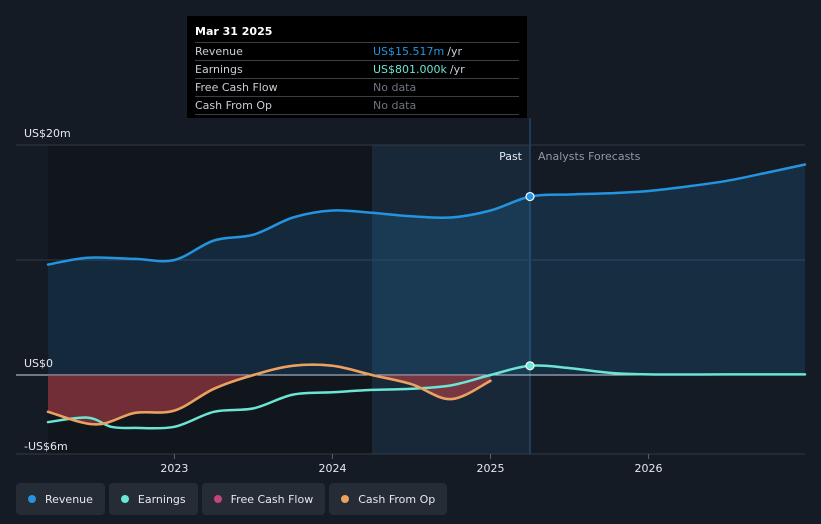 The height and width of the screenshot is (524, 821). Describe the element at coordinates (357, 88) in the screenshot. I see `tooltip-row-free-cash-flow: Free Cash Flow No data` at that location.